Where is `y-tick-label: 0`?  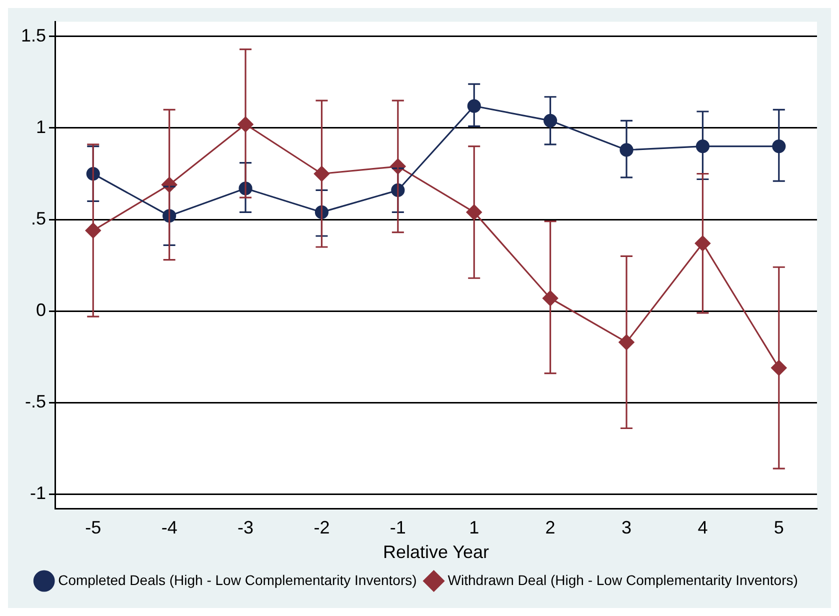 y-tick-label: 0 is located at coordinates (41, 310).